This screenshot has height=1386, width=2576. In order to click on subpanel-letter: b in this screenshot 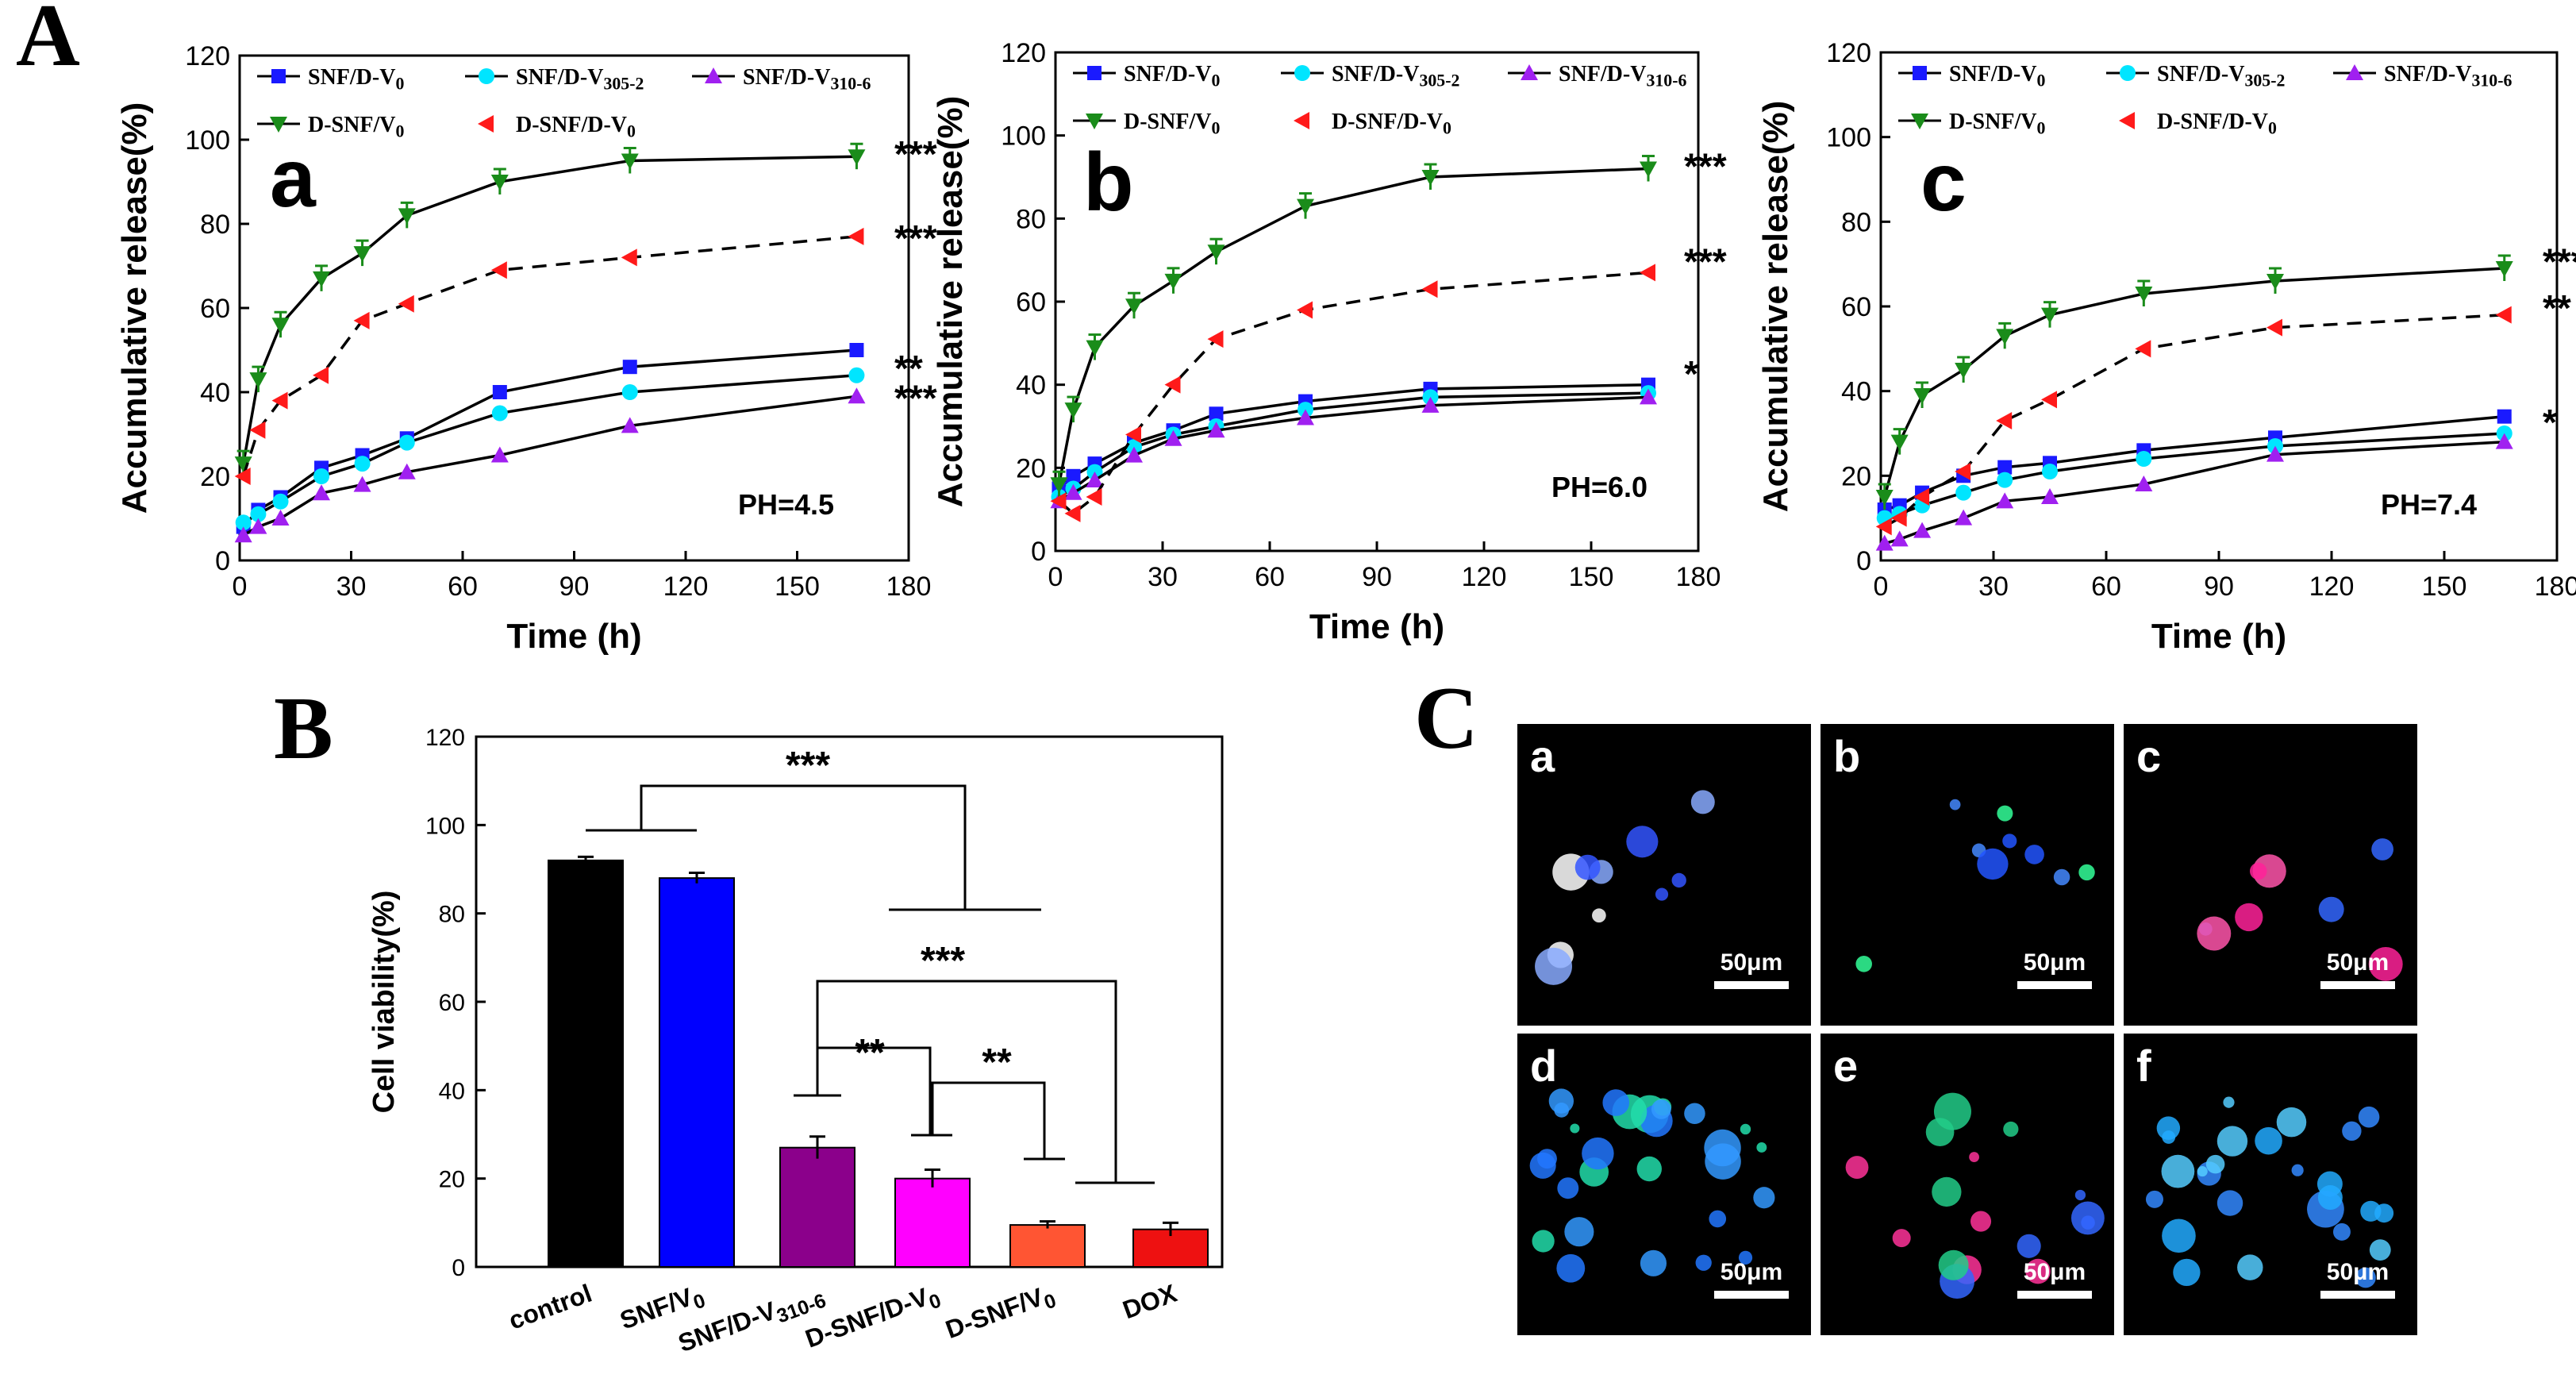, I will do `click(1108, 183)`.